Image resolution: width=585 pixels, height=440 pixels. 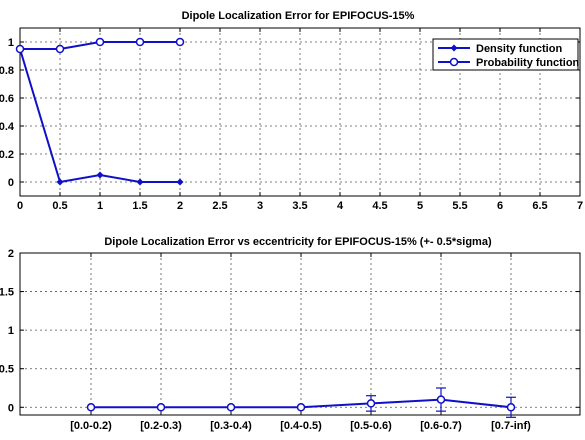 I want to click on y-tick-label: 0.4, so click(x=7, y=127).